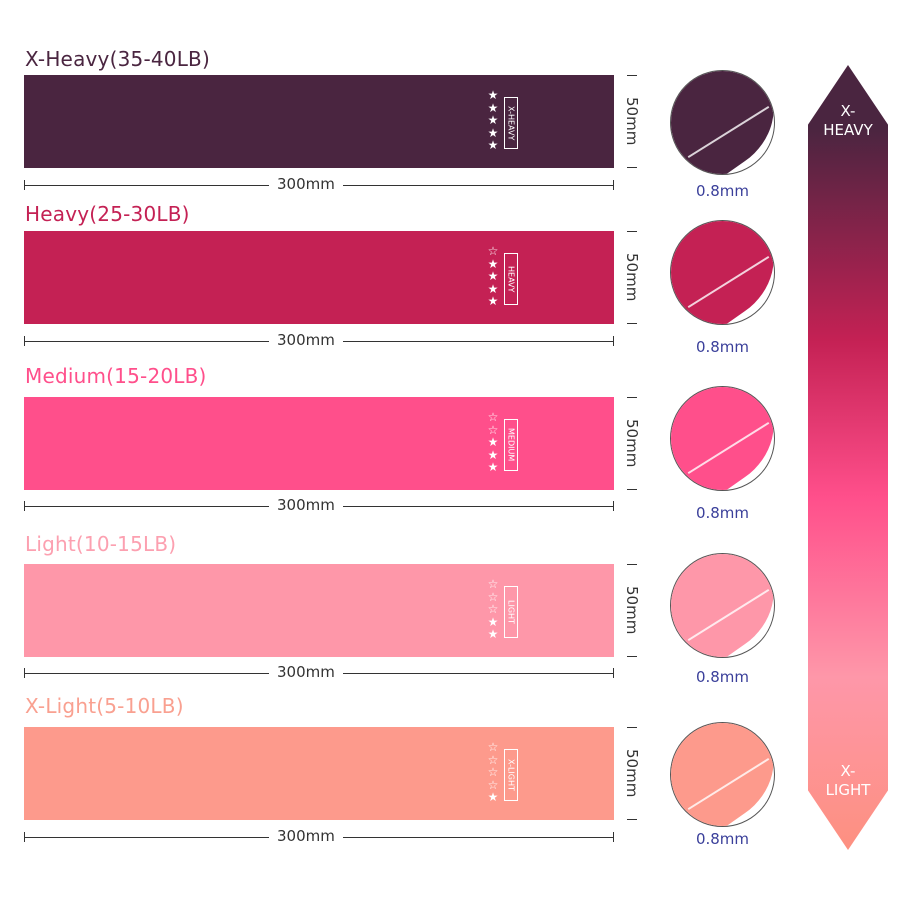 The image size is (900, 900). Describe the element at coordinates (117, 59) in the screenshot. I see `band-title: X-Heavy(35-40LB)` at that location.